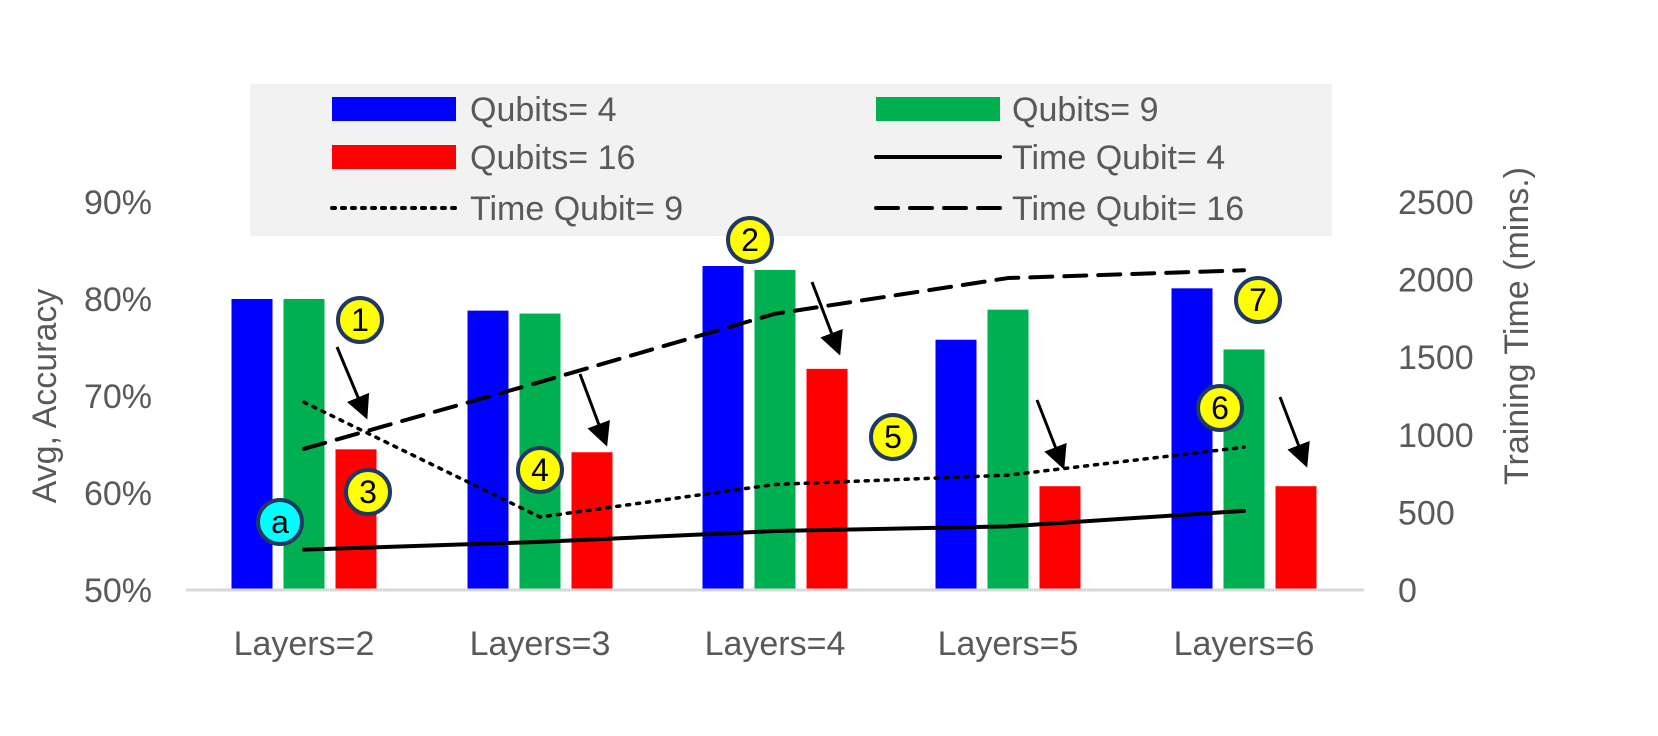 The height and width of the screenshot is (736, 1658). I want to click on y2-tick-label: 2000, so click(1436, 281).